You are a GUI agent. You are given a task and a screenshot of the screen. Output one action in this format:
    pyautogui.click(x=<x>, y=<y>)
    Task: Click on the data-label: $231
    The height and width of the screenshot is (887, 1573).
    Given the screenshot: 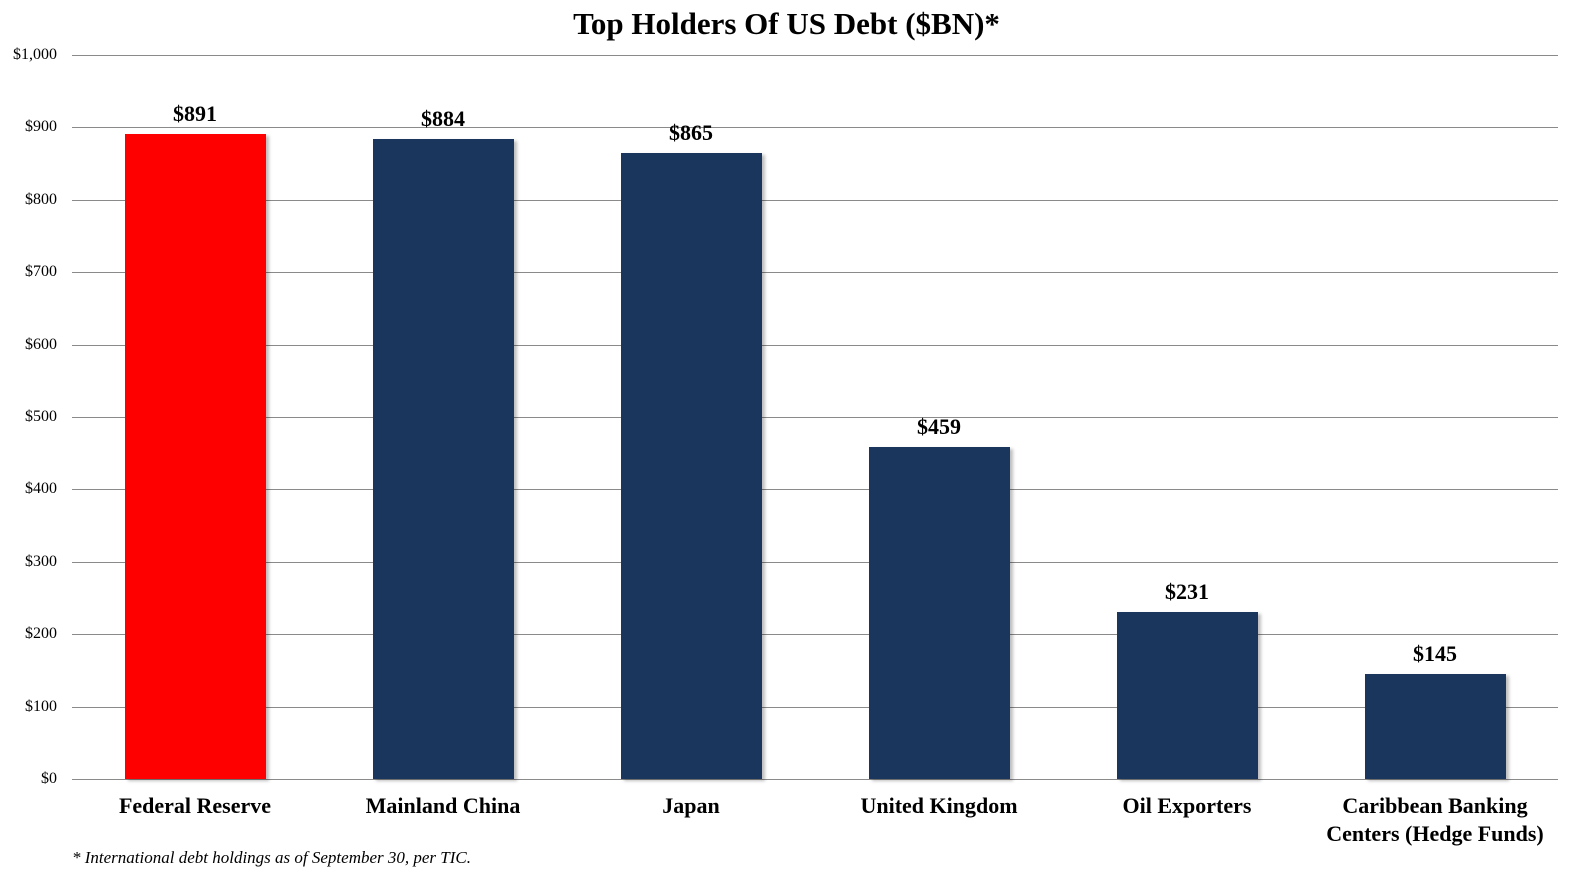 What is the action you would take?
    pyautogui.click(x=1187, y=591)
    